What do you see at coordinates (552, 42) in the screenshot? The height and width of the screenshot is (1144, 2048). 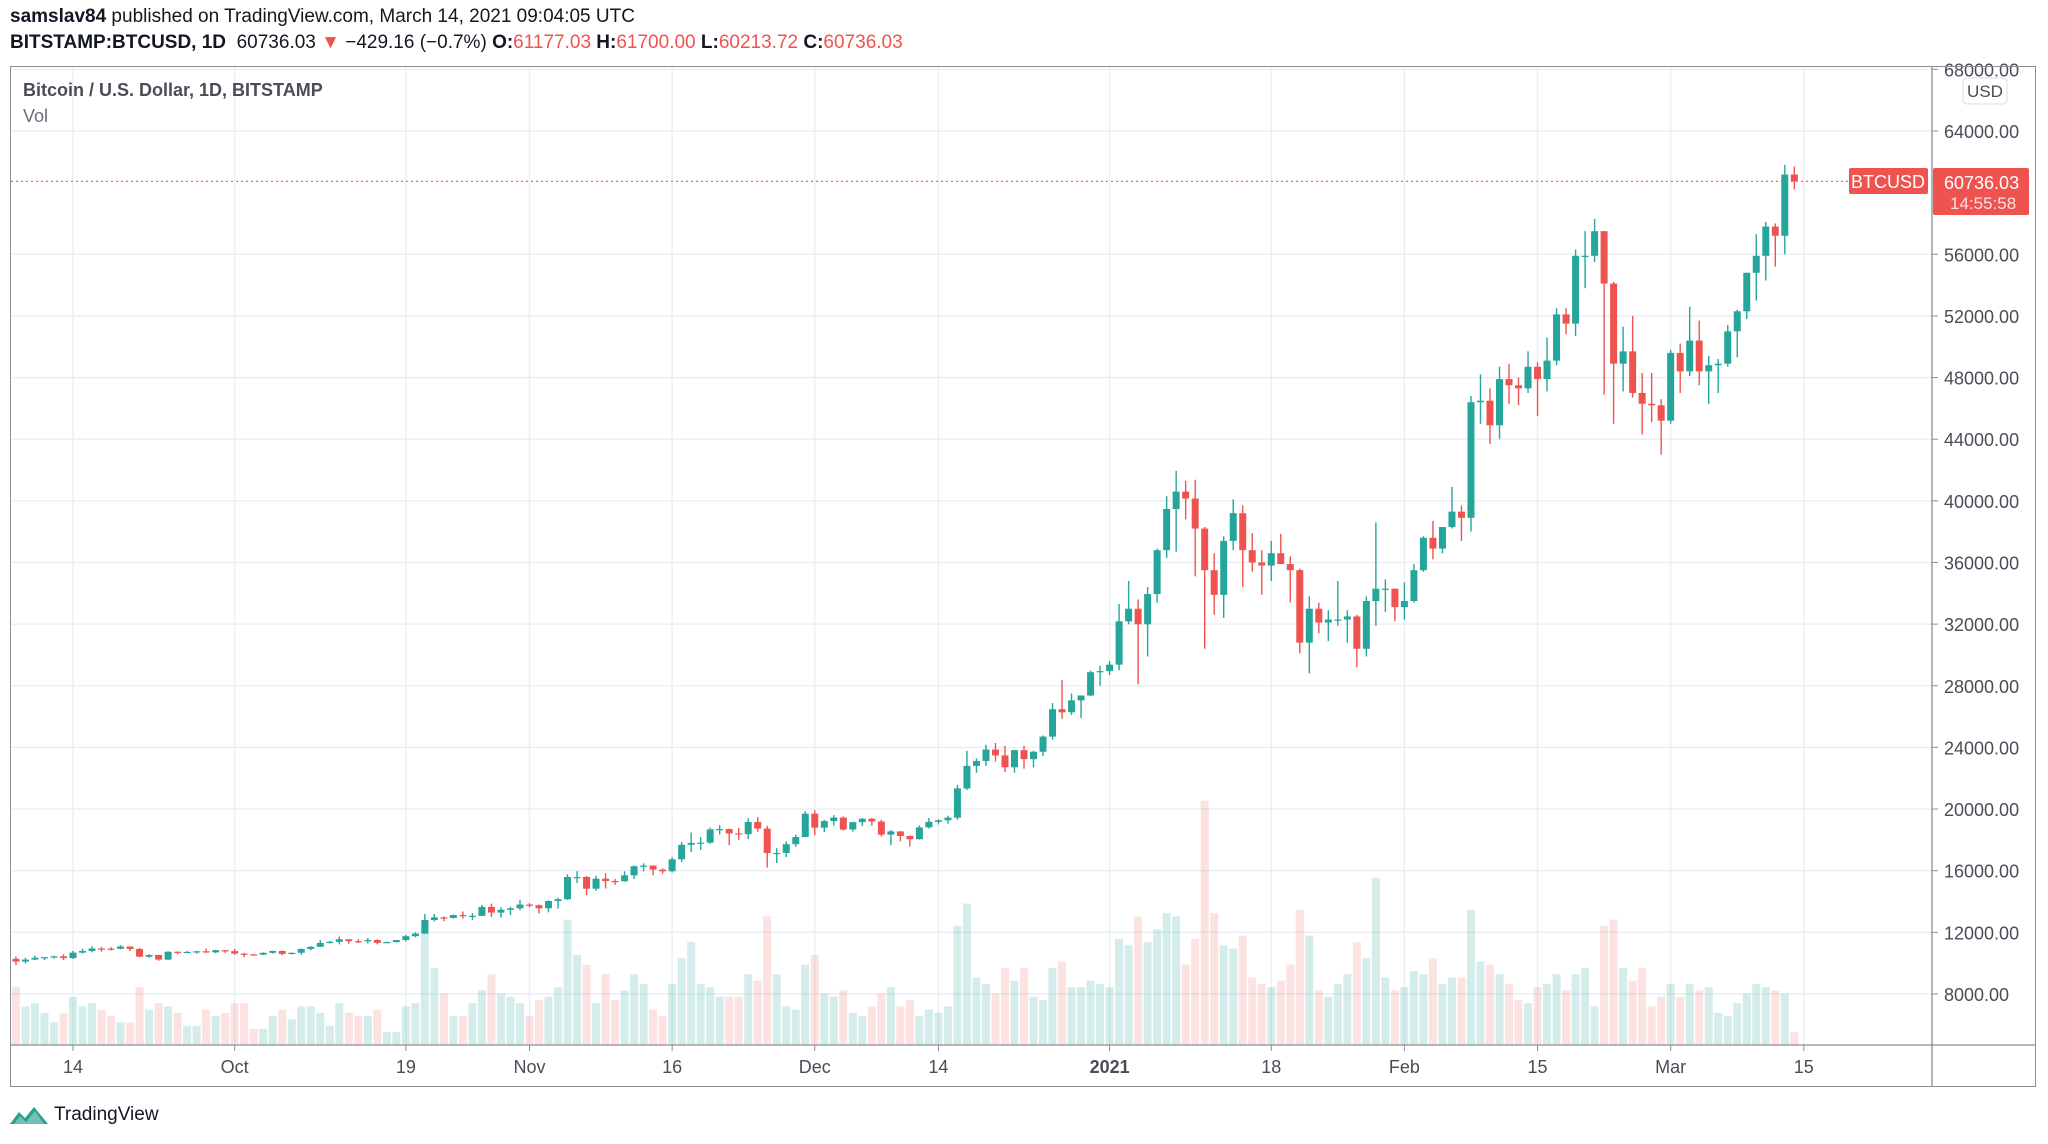 I see `open-value: 61177.03` at bounding box center [552, 42].